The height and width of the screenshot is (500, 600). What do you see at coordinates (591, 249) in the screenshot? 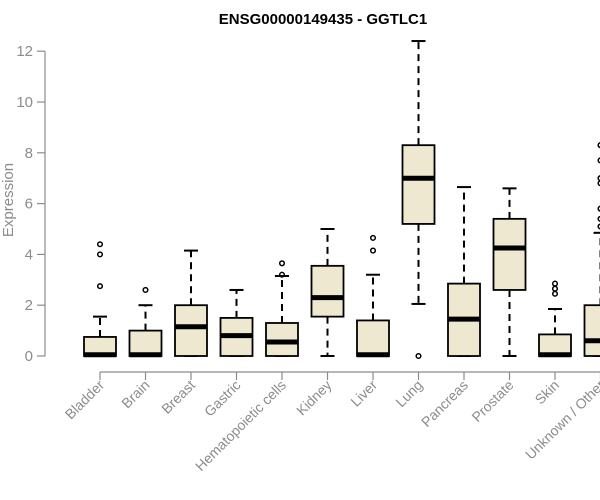
I see `box-unknown-other` at bounding box center [591, 249].